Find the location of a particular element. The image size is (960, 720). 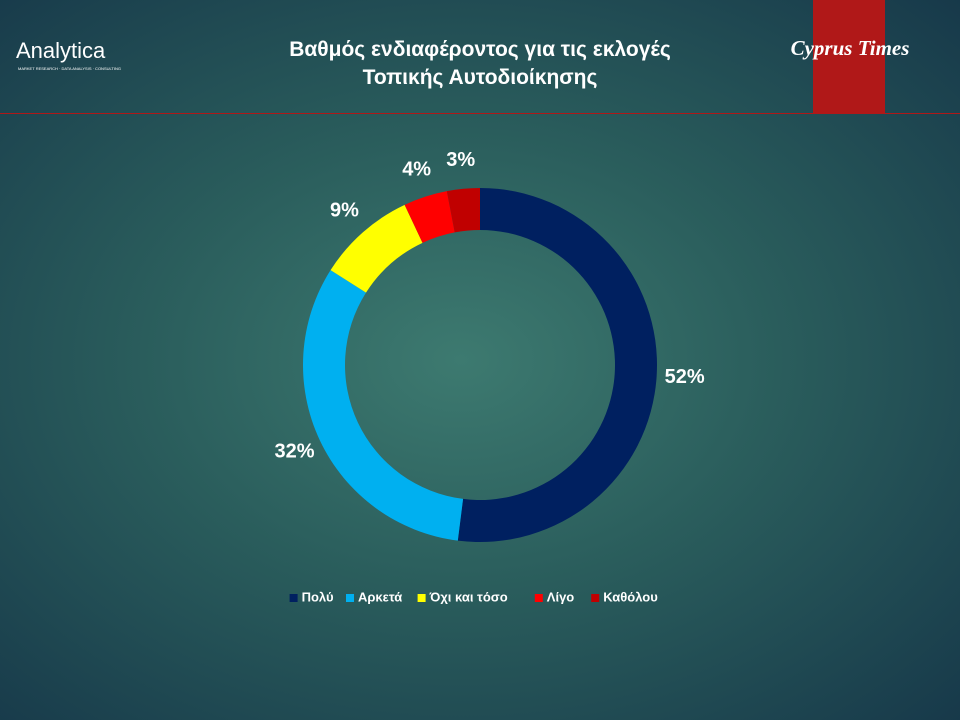

header-rule is located at coordinates (480, 113).